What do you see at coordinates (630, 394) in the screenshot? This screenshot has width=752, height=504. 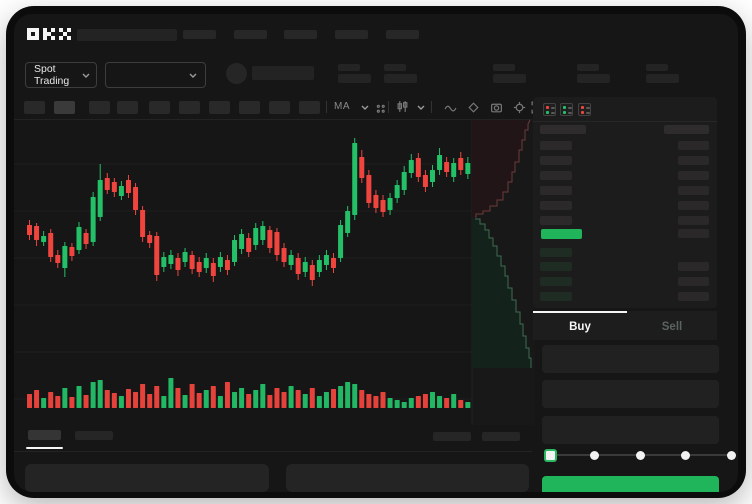 I see `order-amount-input-skeleton` at bounding box center [630, 394].